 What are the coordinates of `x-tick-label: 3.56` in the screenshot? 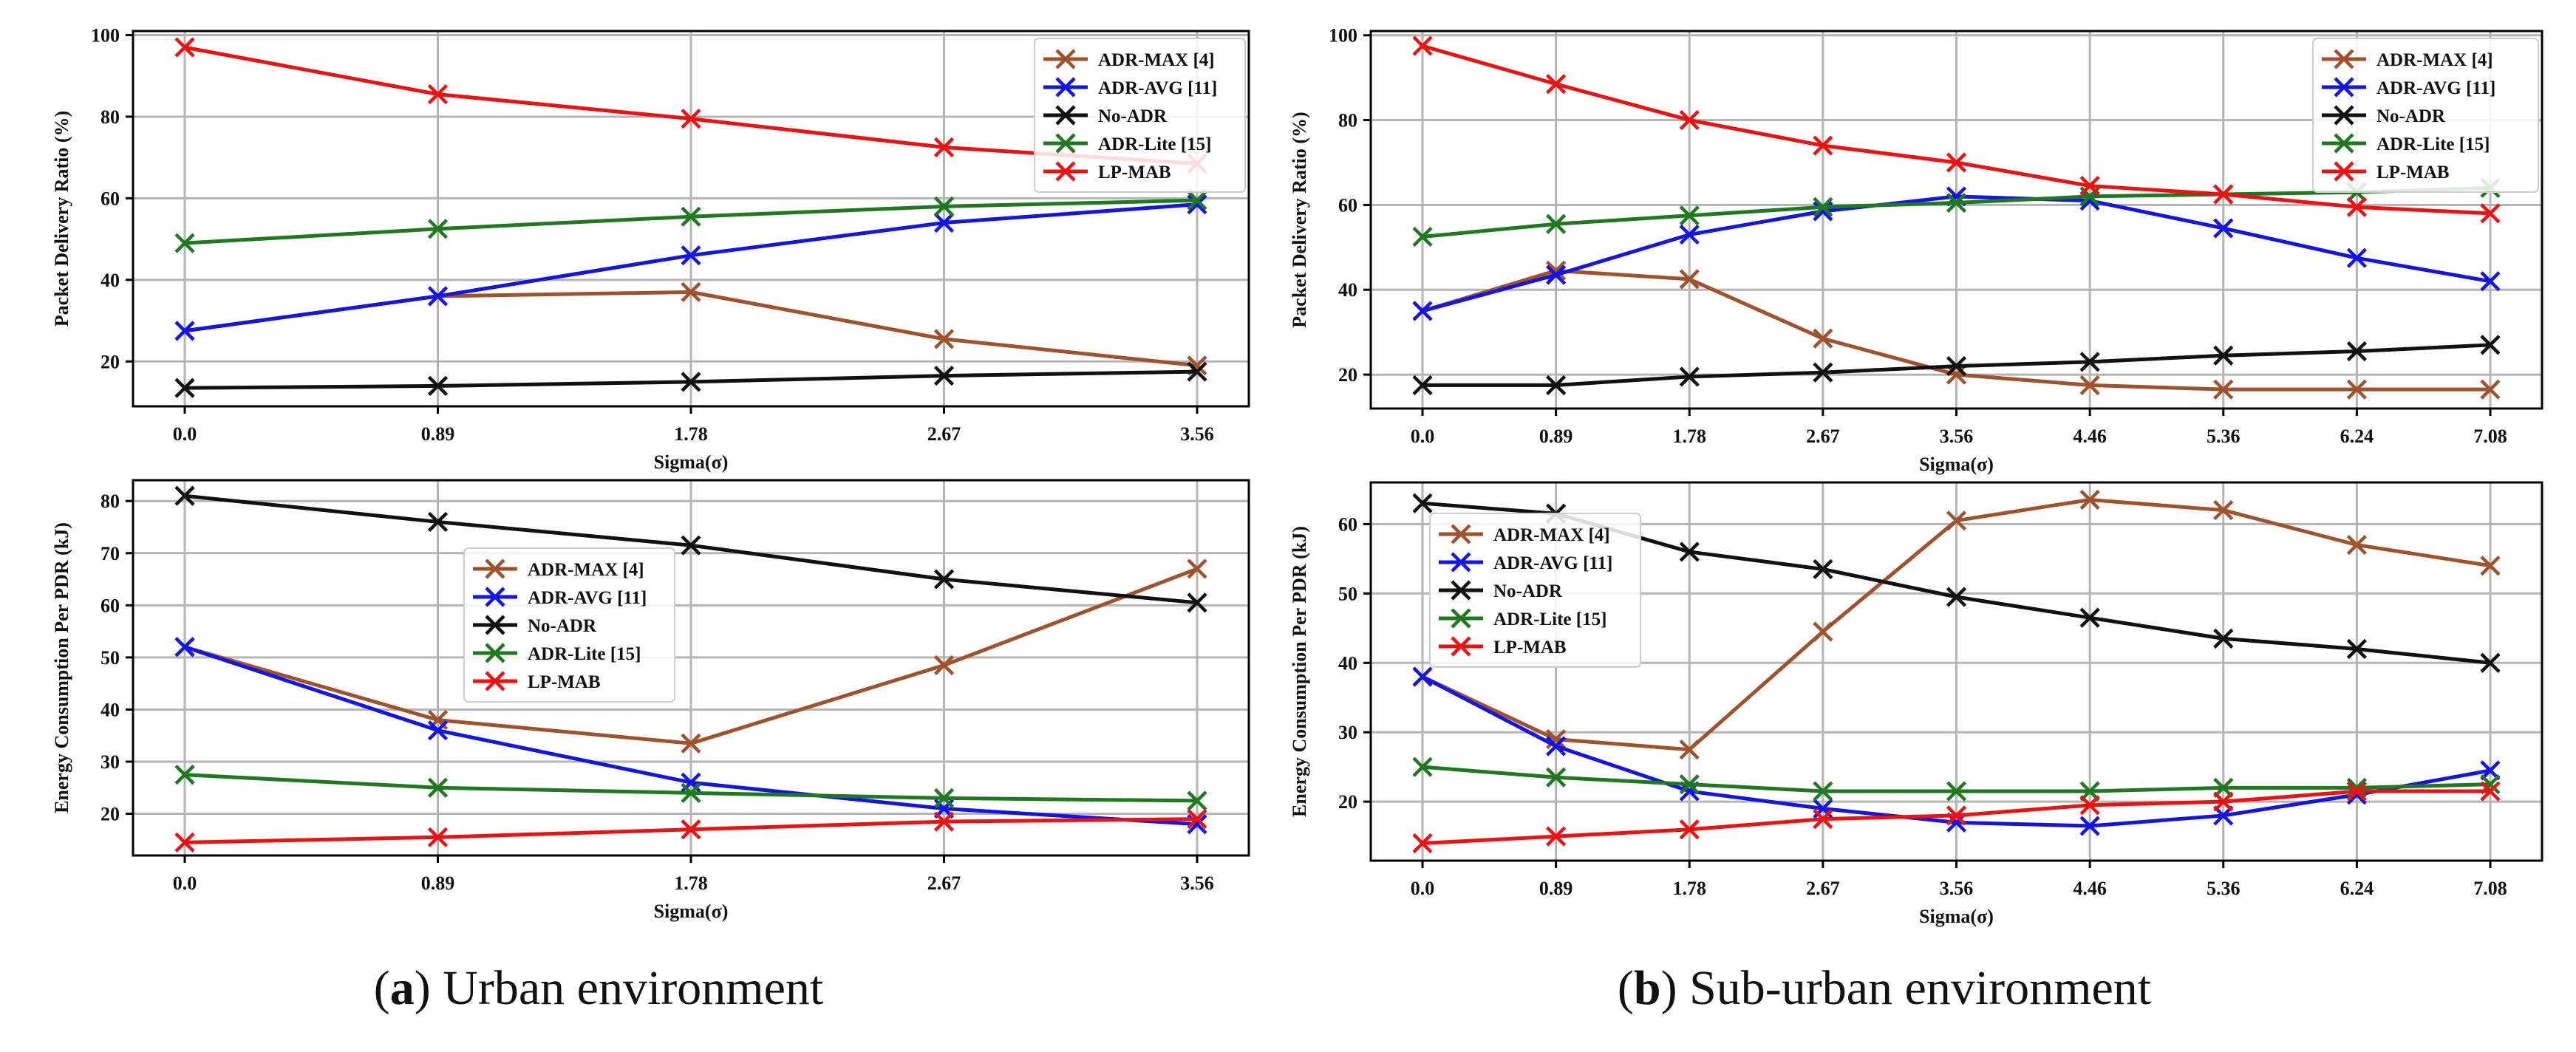 It's located at (1197, 883).